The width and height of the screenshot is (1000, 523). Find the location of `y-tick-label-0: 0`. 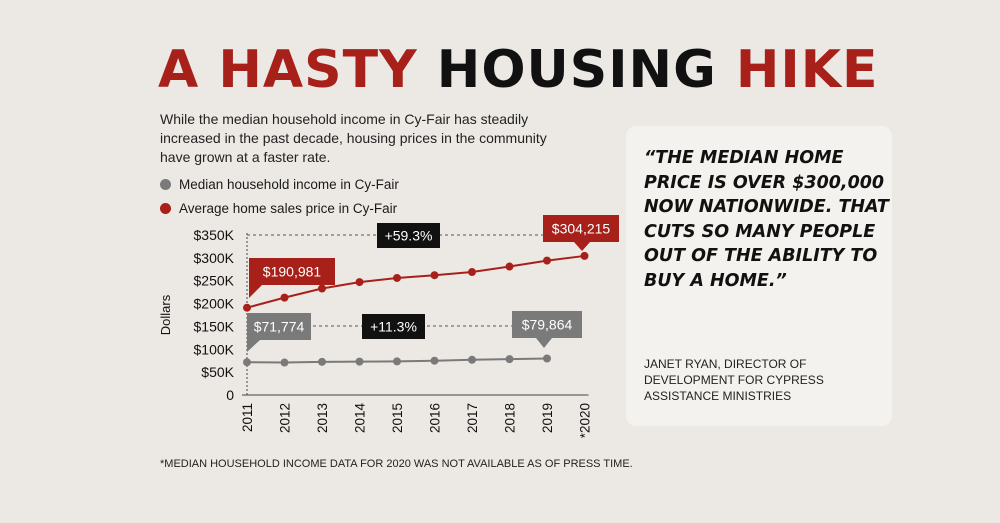

y-tick-label-0: 0 is located at coordinates (230, 395).